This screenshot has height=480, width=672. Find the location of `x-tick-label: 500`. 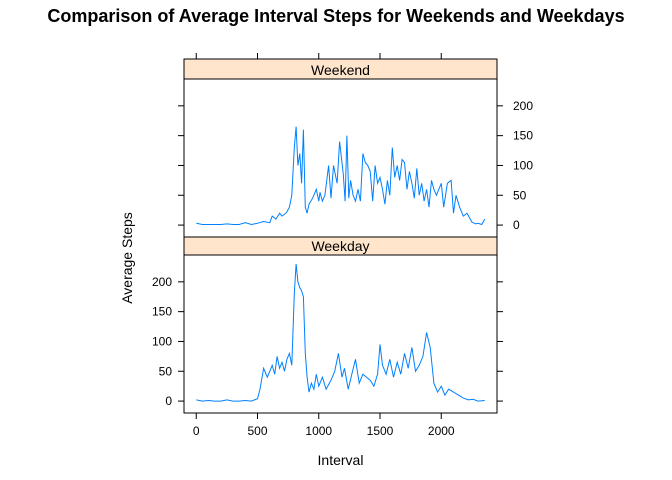

x-tick-label: 500 is located at coordinates (257, 431).